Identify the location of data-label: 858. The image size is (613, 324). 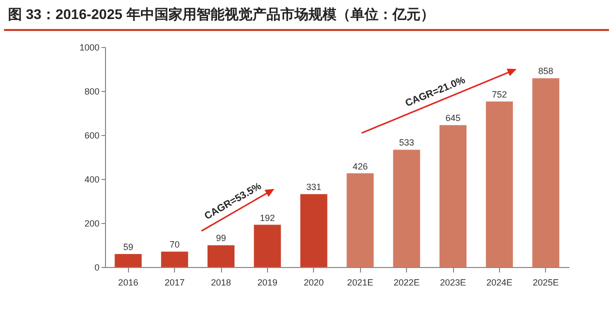
(546, 71).